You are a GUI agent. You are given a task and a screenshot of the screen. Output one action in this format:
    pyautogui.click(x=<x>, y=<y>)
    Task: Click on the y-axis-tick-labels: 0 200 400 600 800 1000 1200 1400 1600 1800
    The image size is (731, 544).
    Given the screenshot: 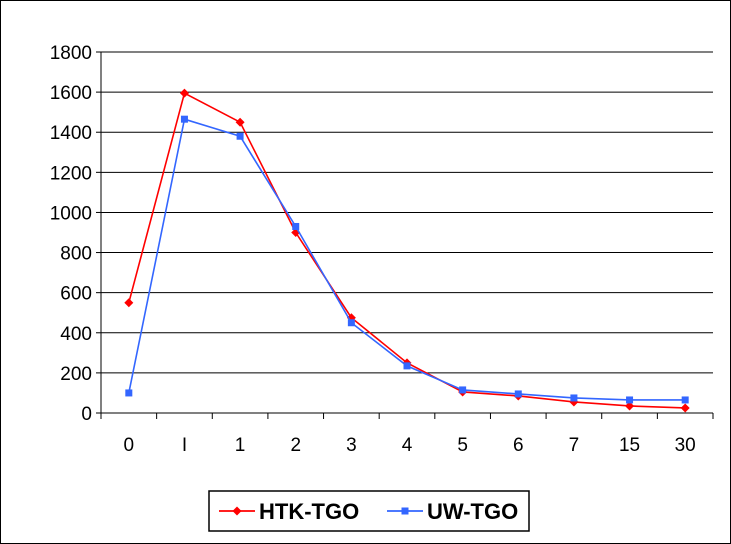 What is the action you would take?
    pyautogui.click(x=71, y=234)
    